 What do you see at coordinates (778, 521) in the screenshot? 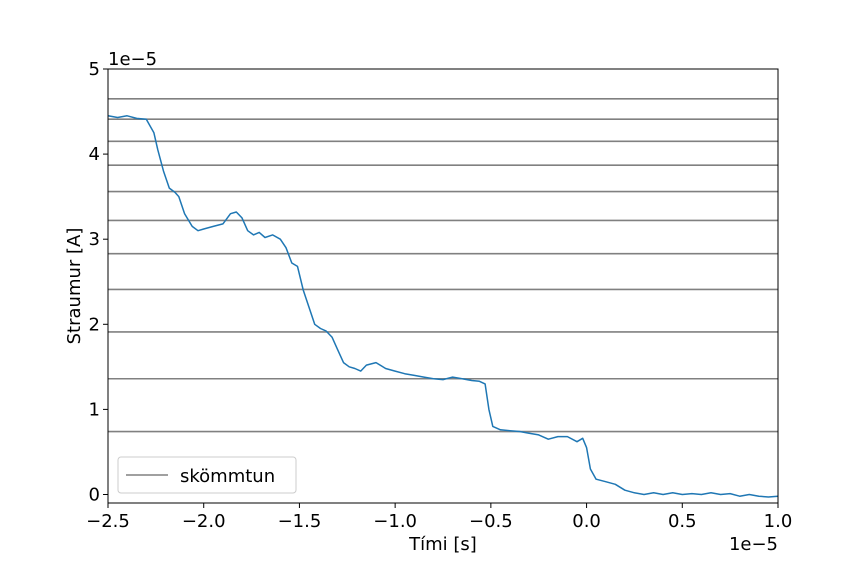
I see `x-tick-label: 1.0` at bounding box center [778, 521].